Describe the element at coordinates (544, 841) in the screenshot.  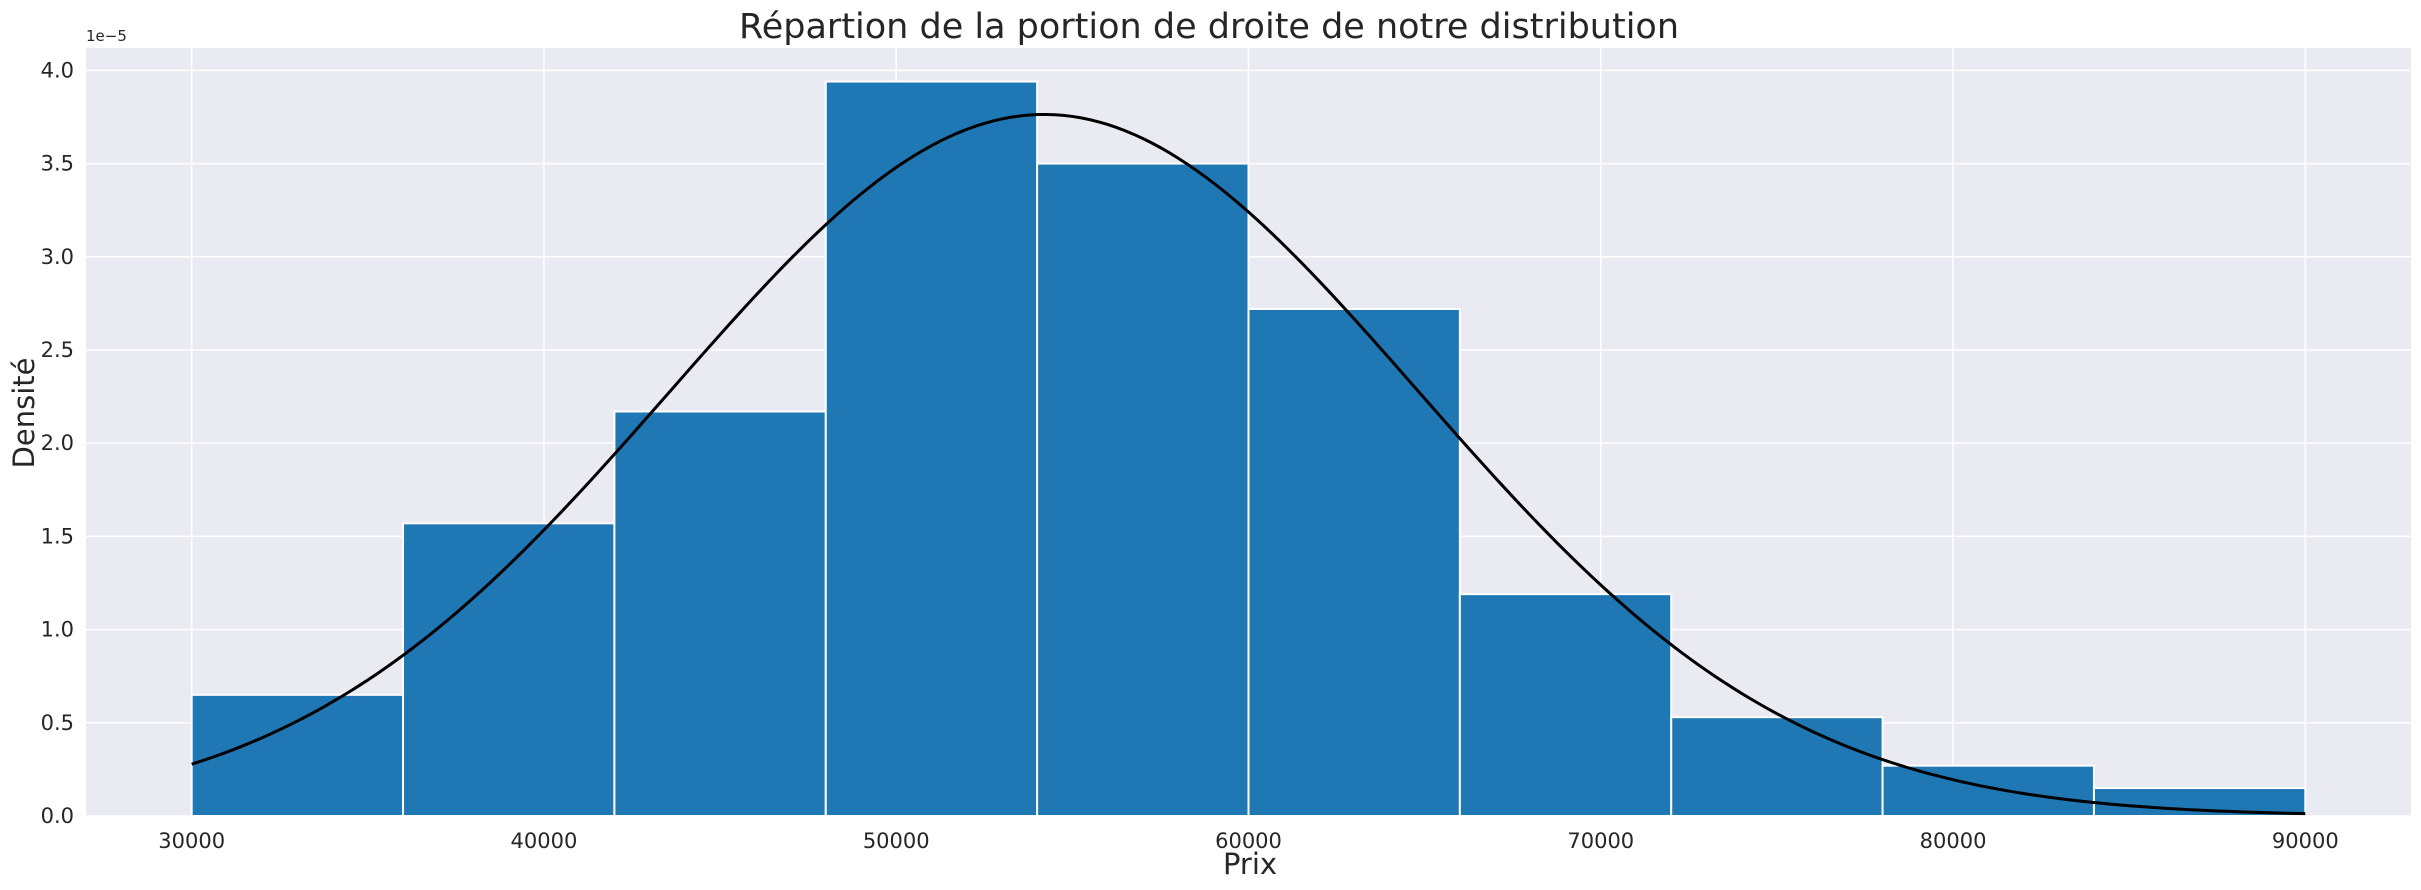
I see `x-tick-label: 40000` at that location.